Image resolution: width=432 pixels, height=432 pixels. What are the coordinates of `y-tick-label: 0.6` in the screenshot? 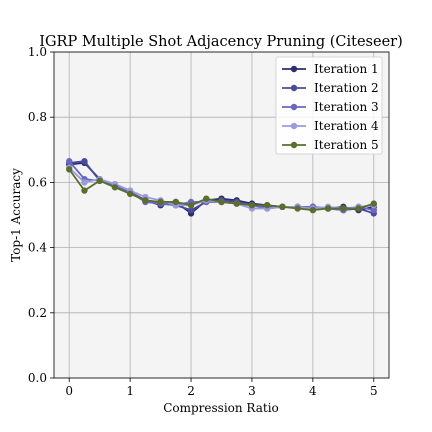 It's located at (37, 182).